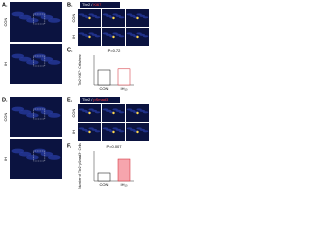 The width and height of the screenshot is (320, 240). What do you see at coordinates (86, 4) in the screenshot?
I see `marker-name: Tbr2` at bounding box center [86, 4].